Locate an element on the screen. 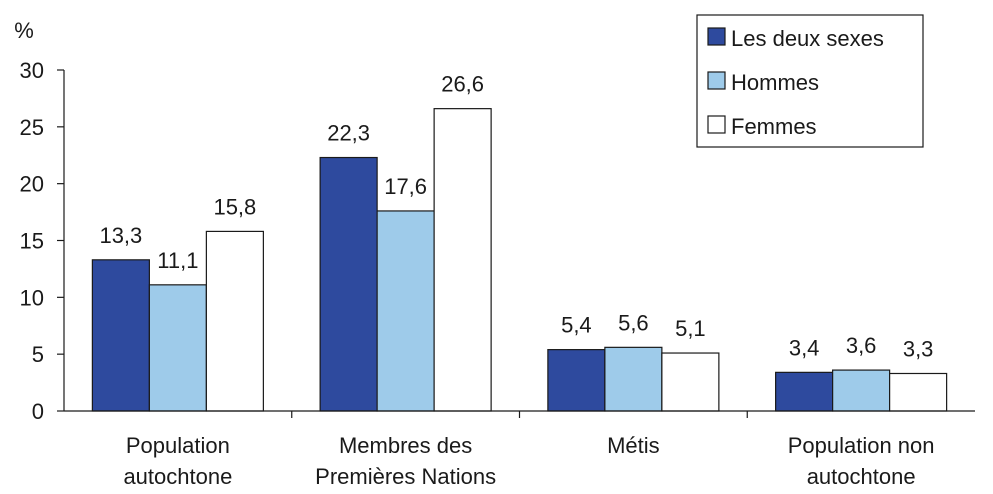 This screenshot has height=494, width=993. bar-value-label: 3,4 is located at coordinates (804, 347).